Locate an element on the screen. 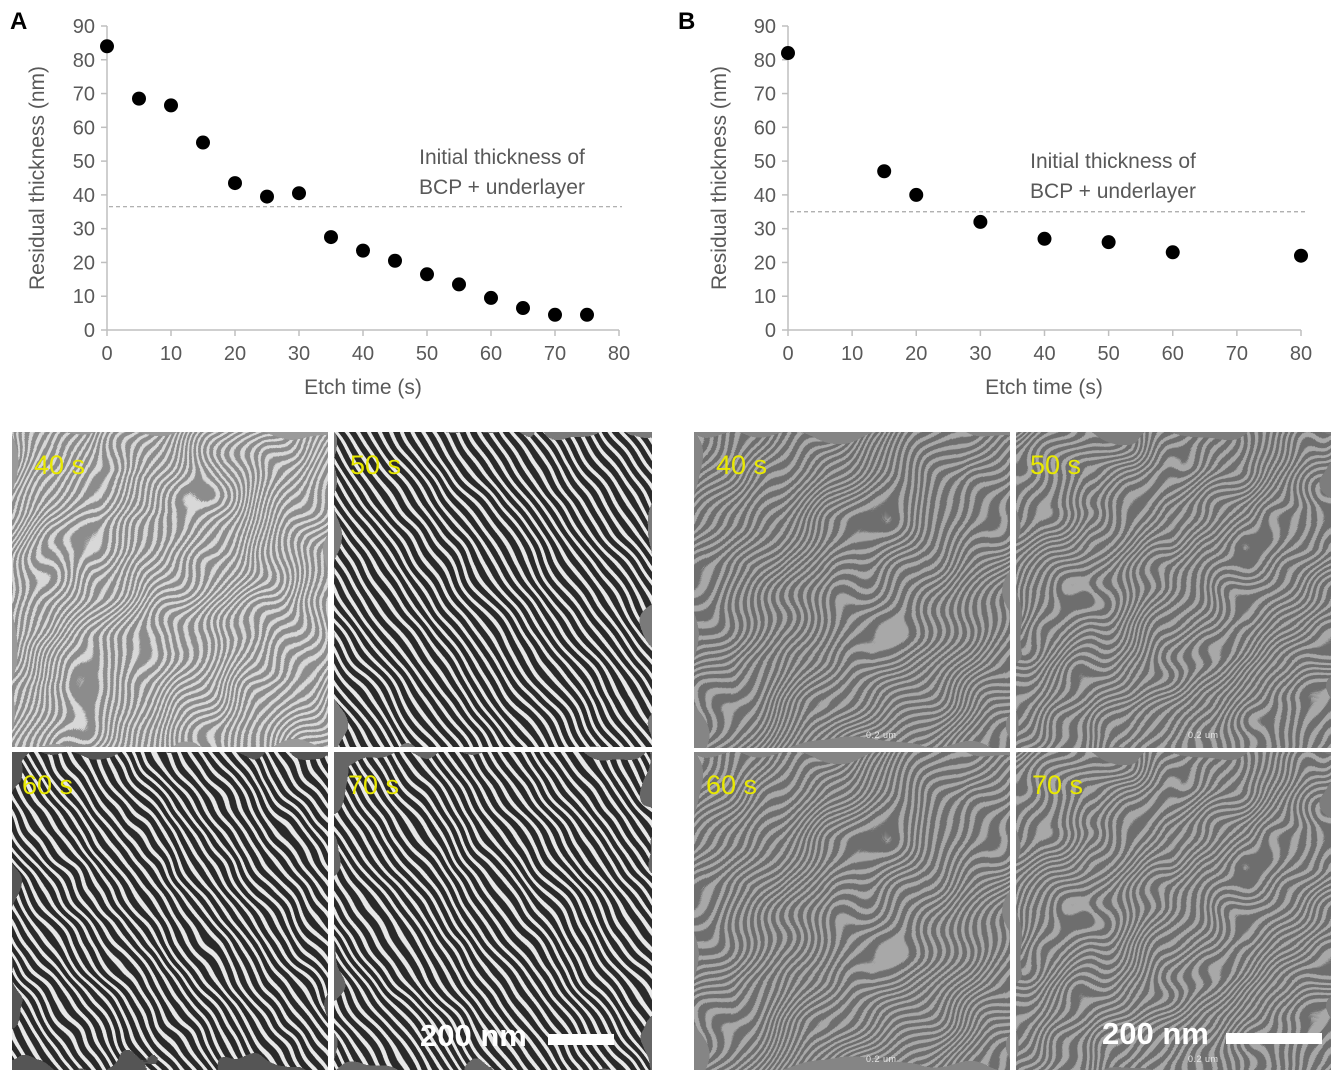  sem-image-a-40s: 40 s is located at coordinates (170, 589).